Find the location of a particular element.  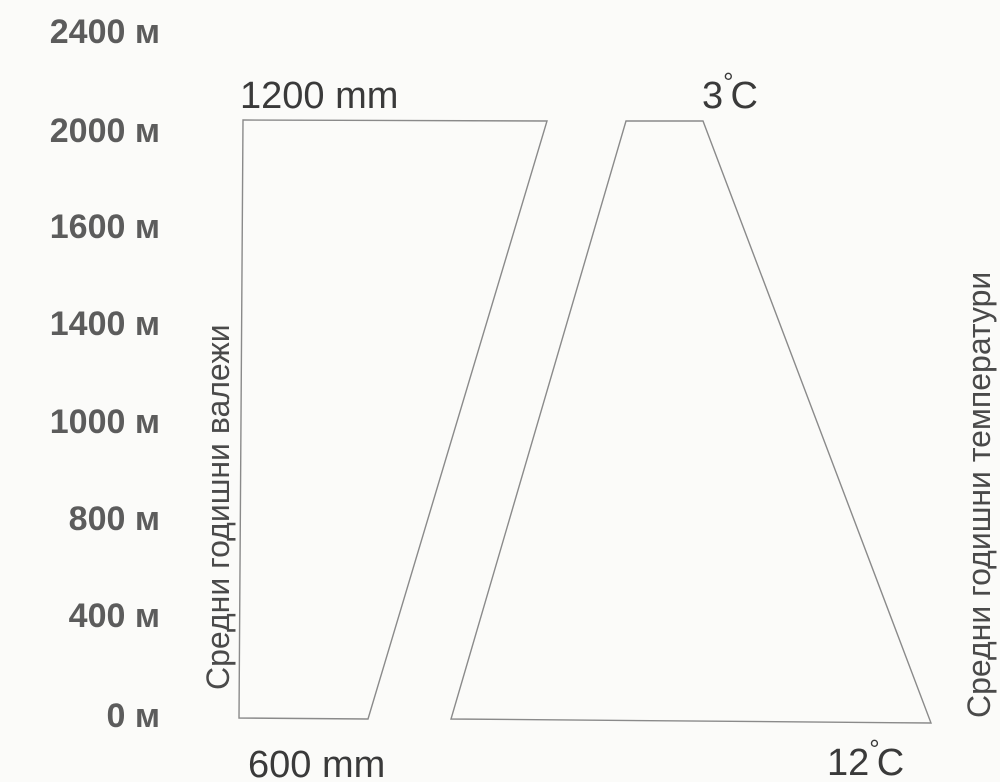

precipitation-bottom-value: 600 mm is located at coordinates (316, 763).